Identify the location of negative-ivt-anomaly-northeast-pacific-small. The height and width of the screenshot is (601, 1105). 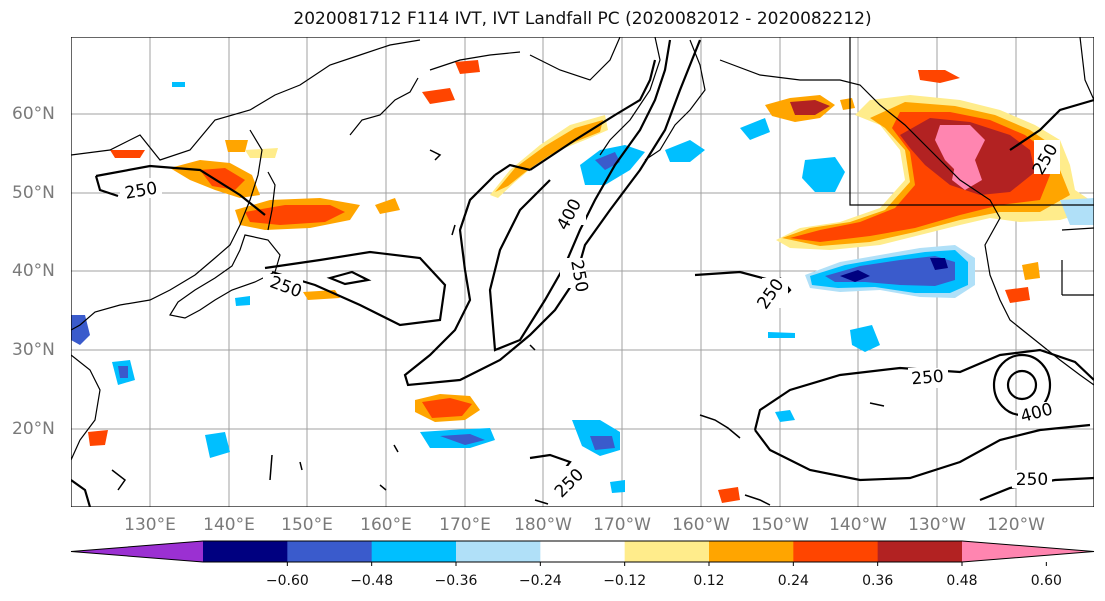
(931, 289).